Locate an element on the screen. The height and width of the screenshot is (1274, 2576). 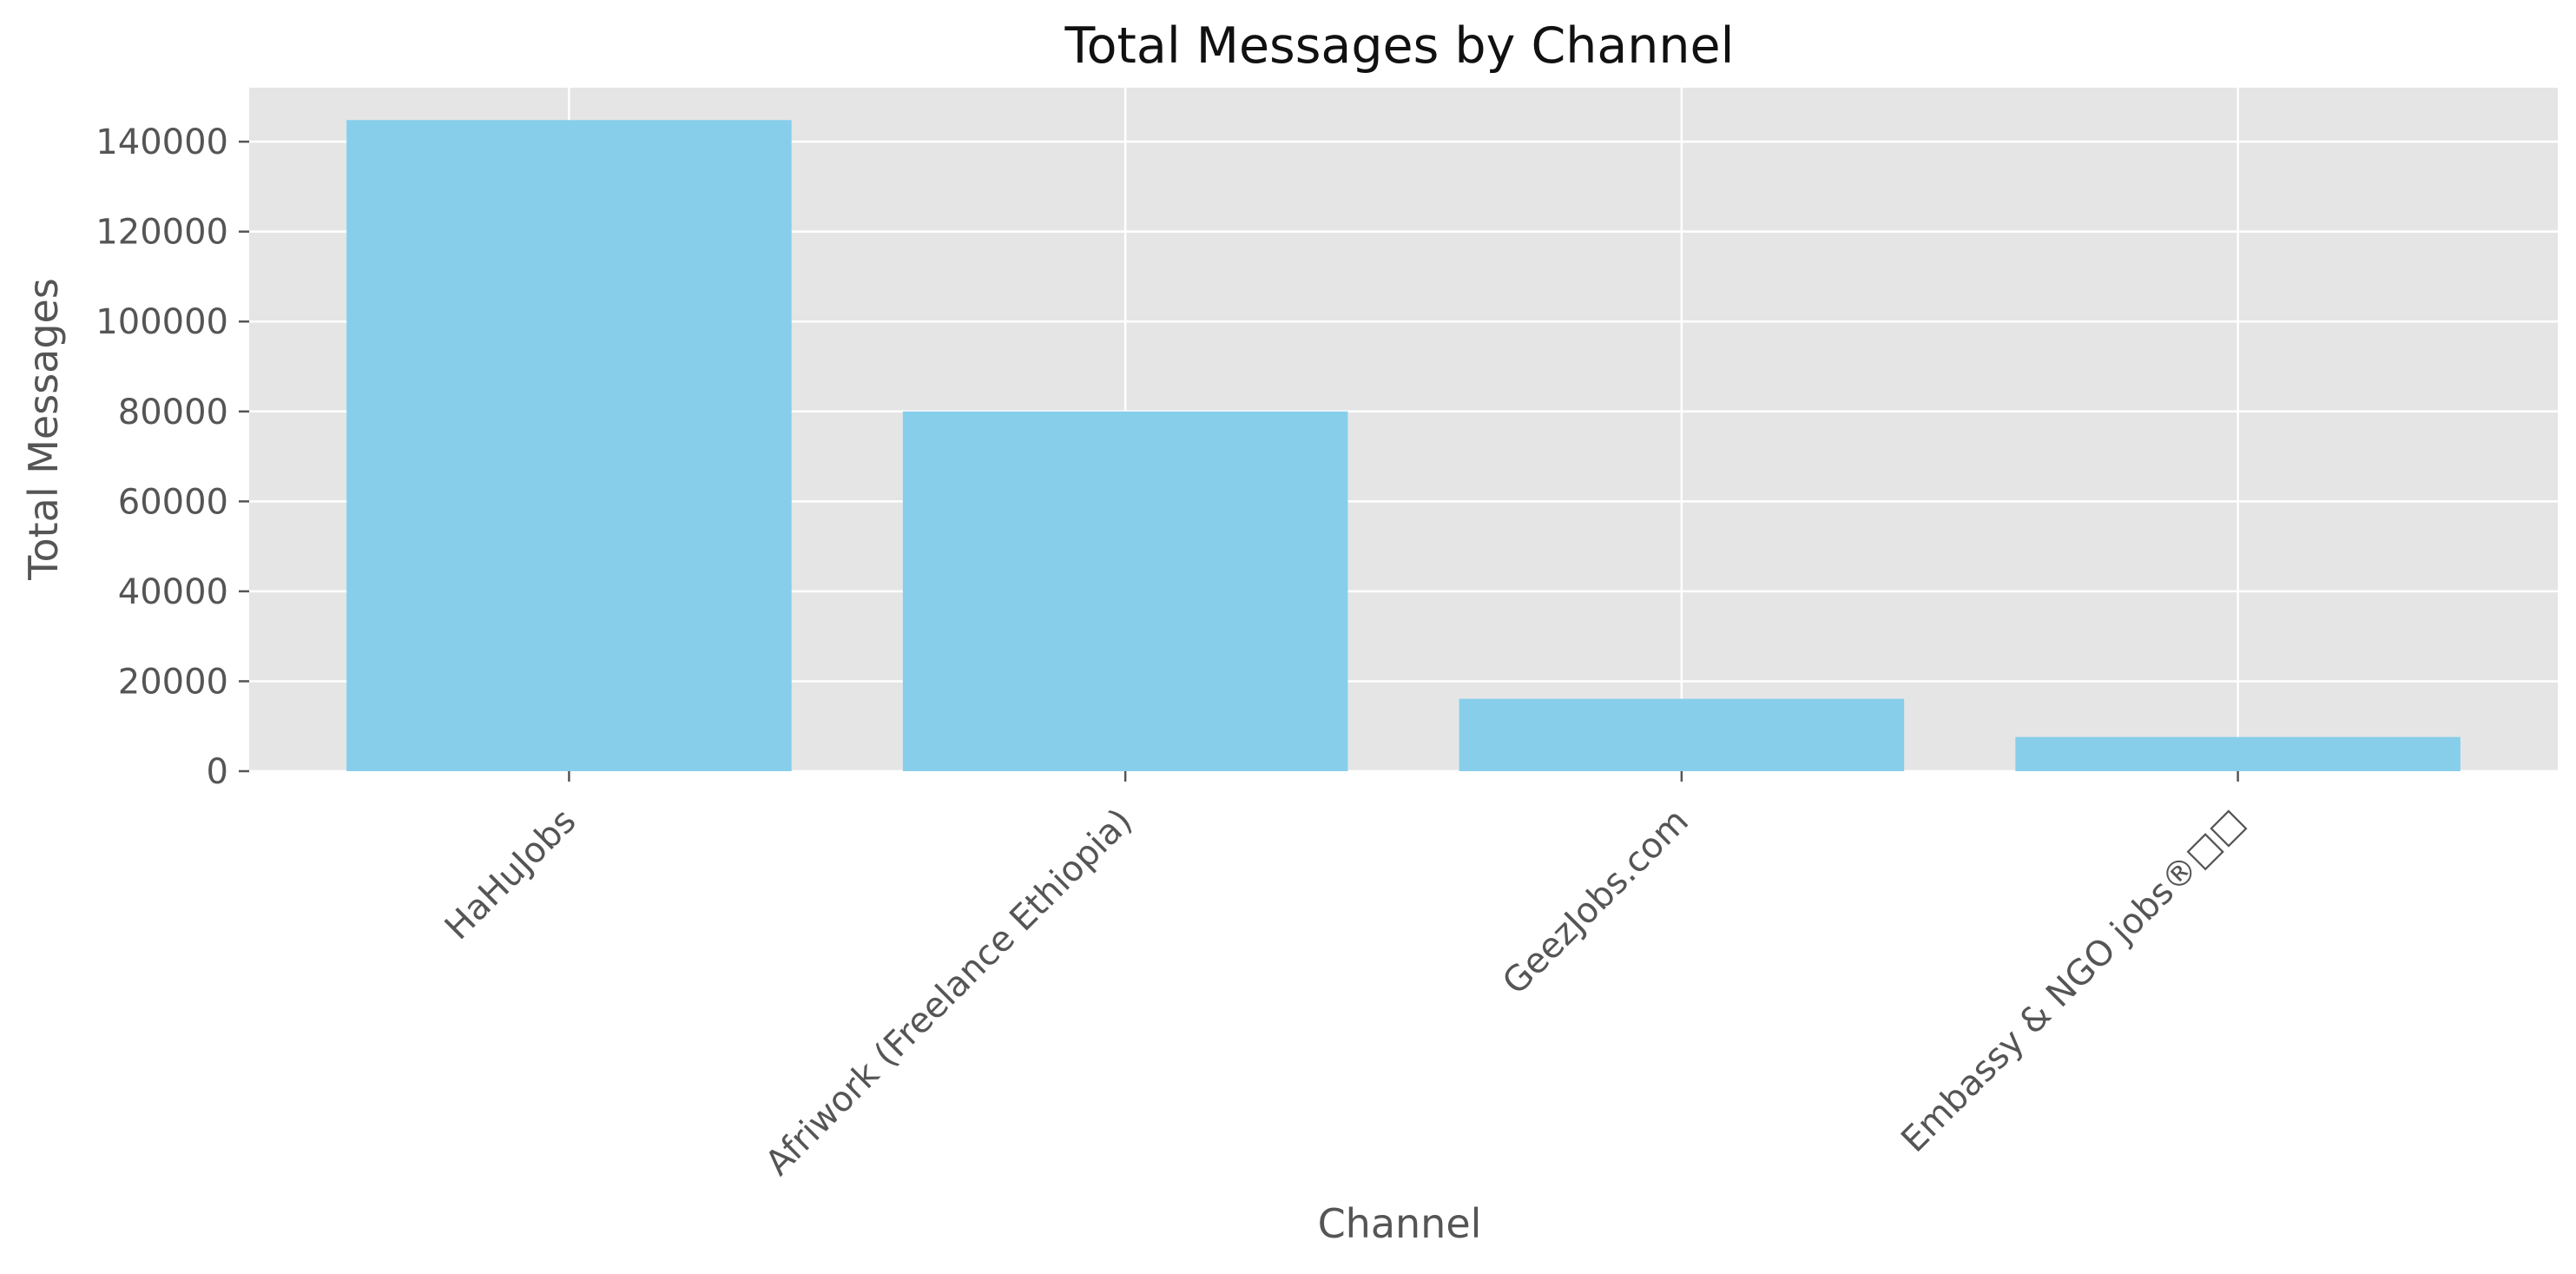
y-tick-label: 40000 is located at coordinates (173, 592).